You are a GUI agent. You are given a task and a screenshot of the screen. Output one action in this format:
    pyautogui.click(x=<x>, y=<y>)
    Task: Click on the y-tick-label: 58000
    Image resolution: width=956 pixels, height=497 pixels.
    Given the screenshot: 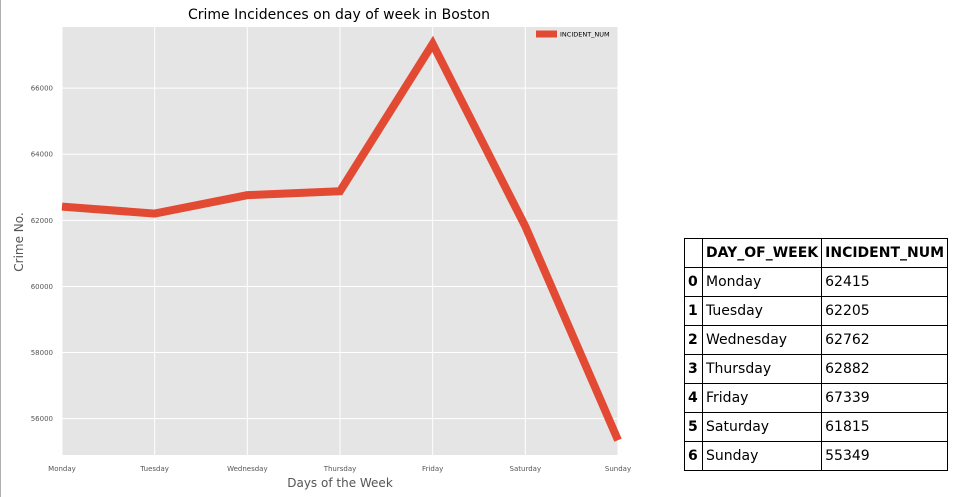 What is the action you would take?
    pyautogui.click(x=42, y=353)
    